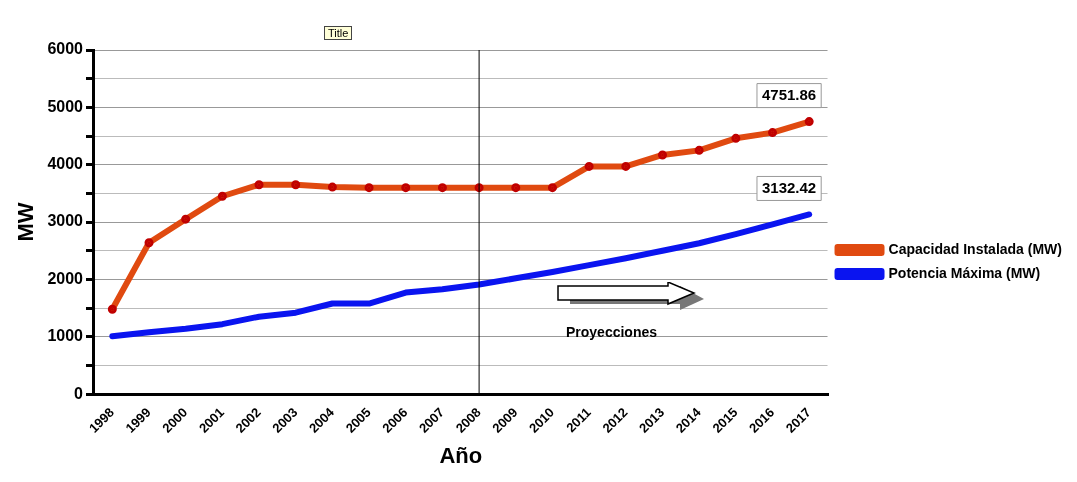 The height and width of the screenshot is (482, 1077). I want to click on y-tick-label: 1000, so click(65, 336).